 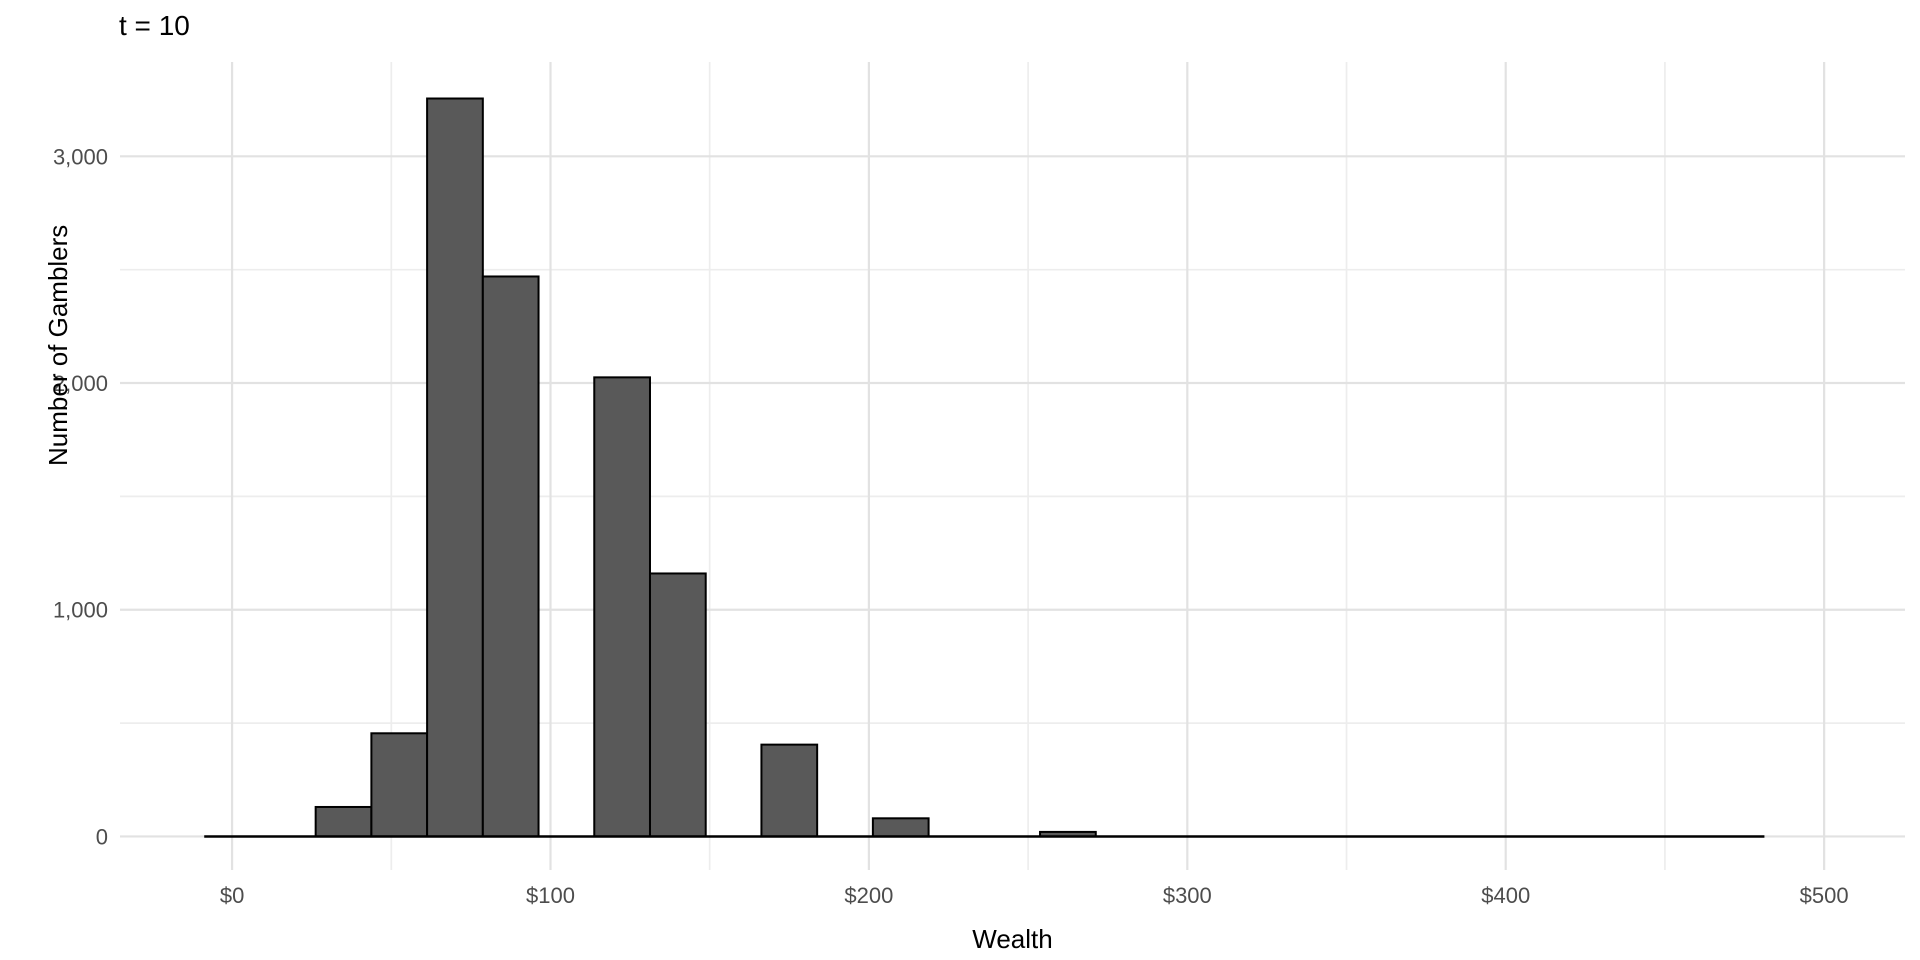 What do you see at coordinates (154, 25) in the screenshot?
I see `plot-title: t = 10` at bounding box center [154, 25].